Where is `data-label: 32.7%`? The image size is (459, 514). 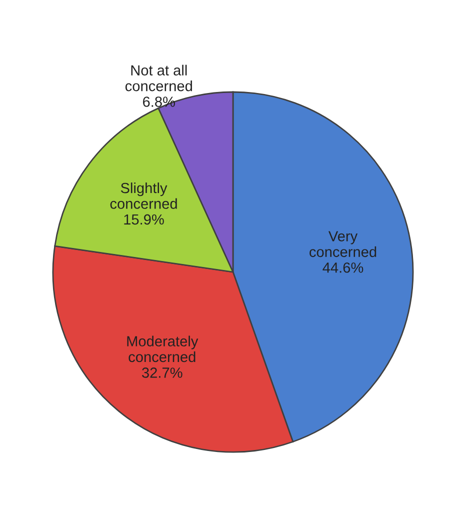 data-label: 32.7% is located at coordinates (162, 373).